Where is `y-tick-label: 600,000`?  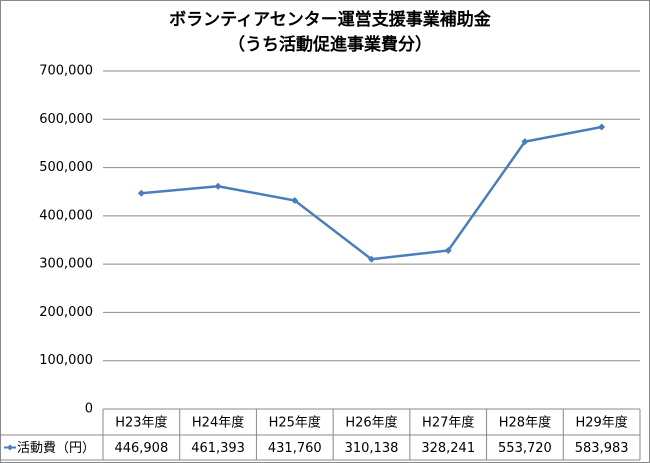
y-tick-label: 600,000 is located at coordinates (66, 119).